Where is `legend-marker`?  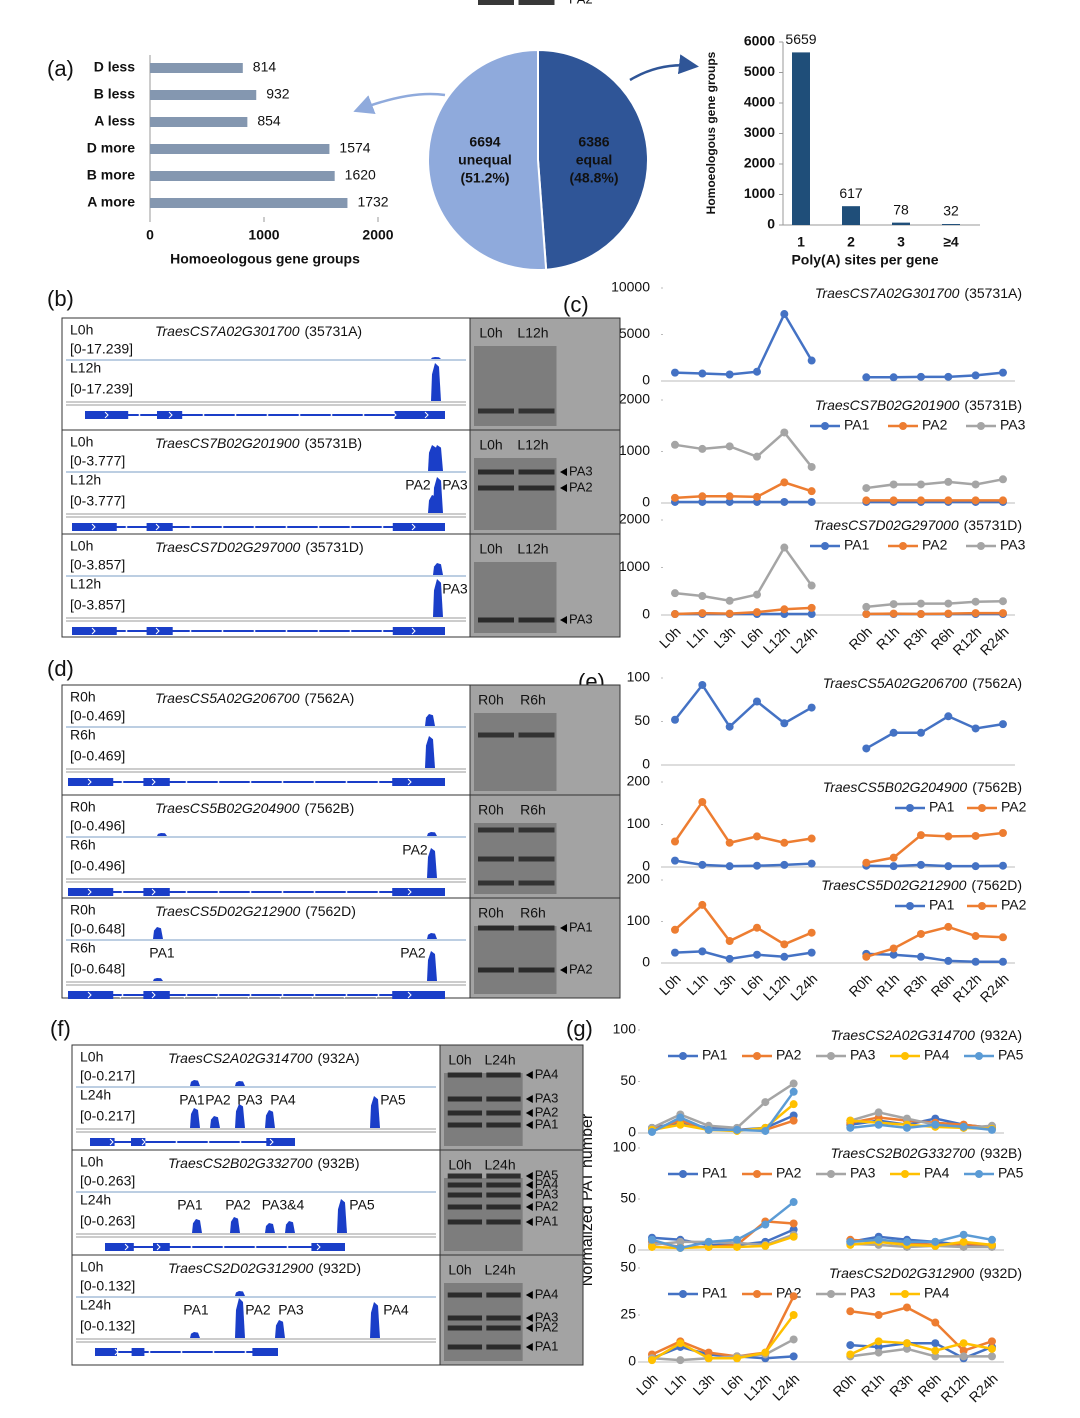 legend-marker is located at coordinates (825, 426).